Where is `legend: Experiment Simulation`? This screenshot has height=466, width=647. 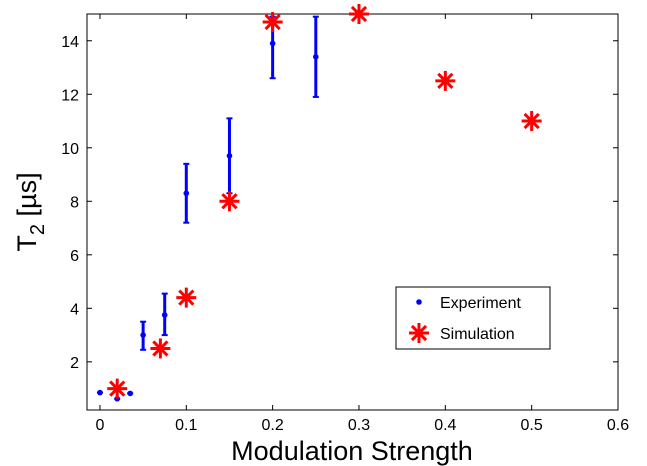 legend: Experiment Simulation is located at coordinates (473, 318).